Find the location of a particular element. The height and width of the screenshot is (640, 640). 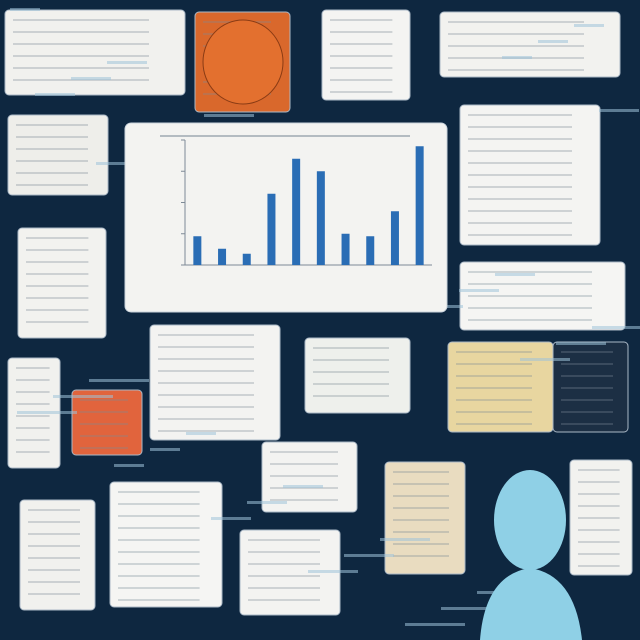

orange-blob is located at coordinates (243, 62).